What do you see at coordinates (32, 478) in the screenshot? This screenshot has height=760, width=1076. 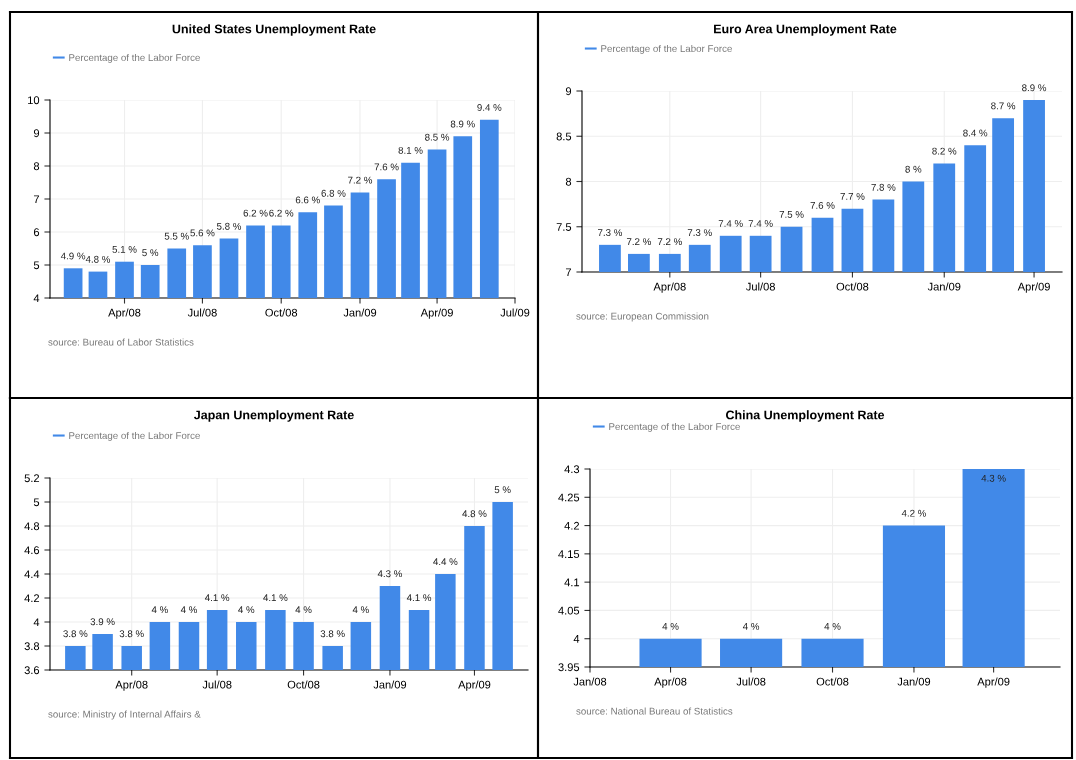 I see `y-tick-label: 5.2` at bounding box center [32, 478].